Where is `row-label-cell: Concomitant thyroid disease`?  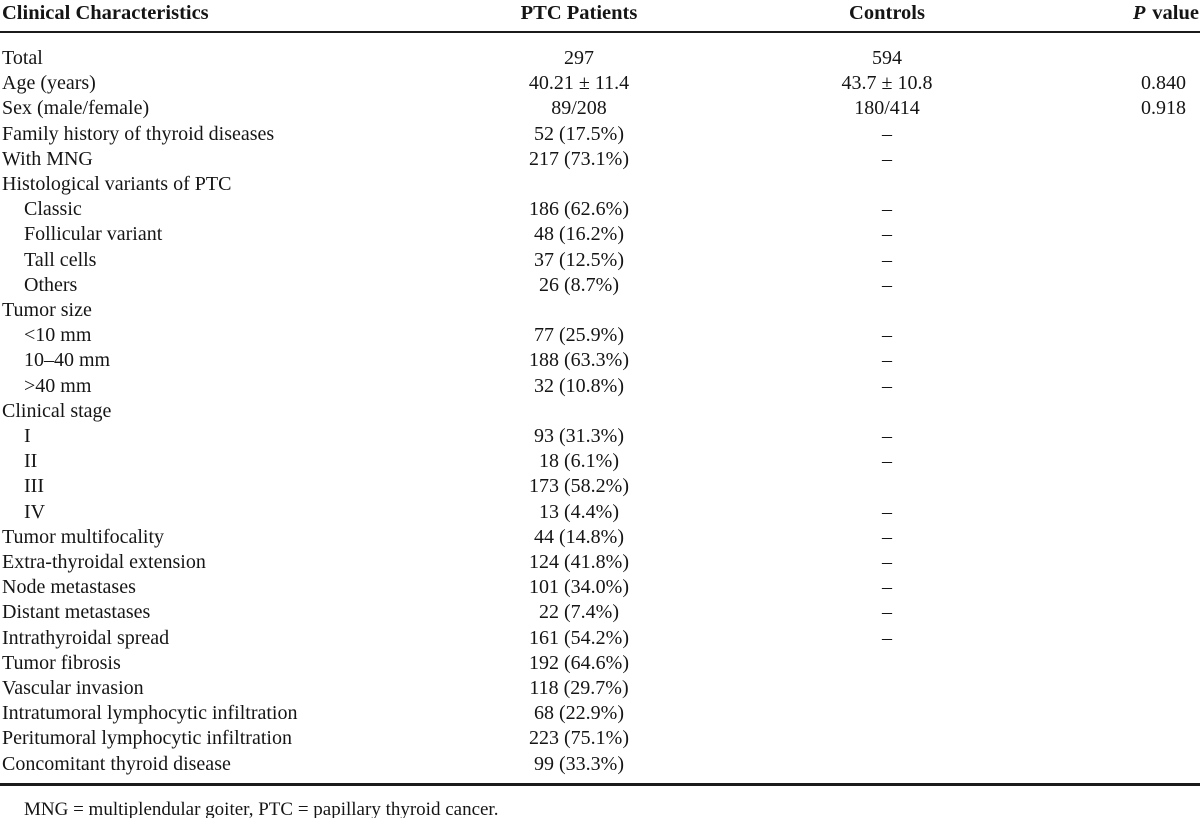
row-label-cell: Concomitant thyroid disease is located at coordinates (116, 763).